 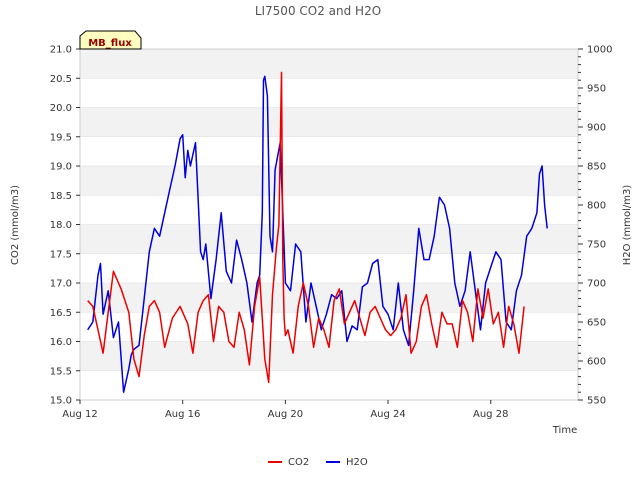 I want to click on y-left-tick-label: 15.0, so click(x=61, y=401).